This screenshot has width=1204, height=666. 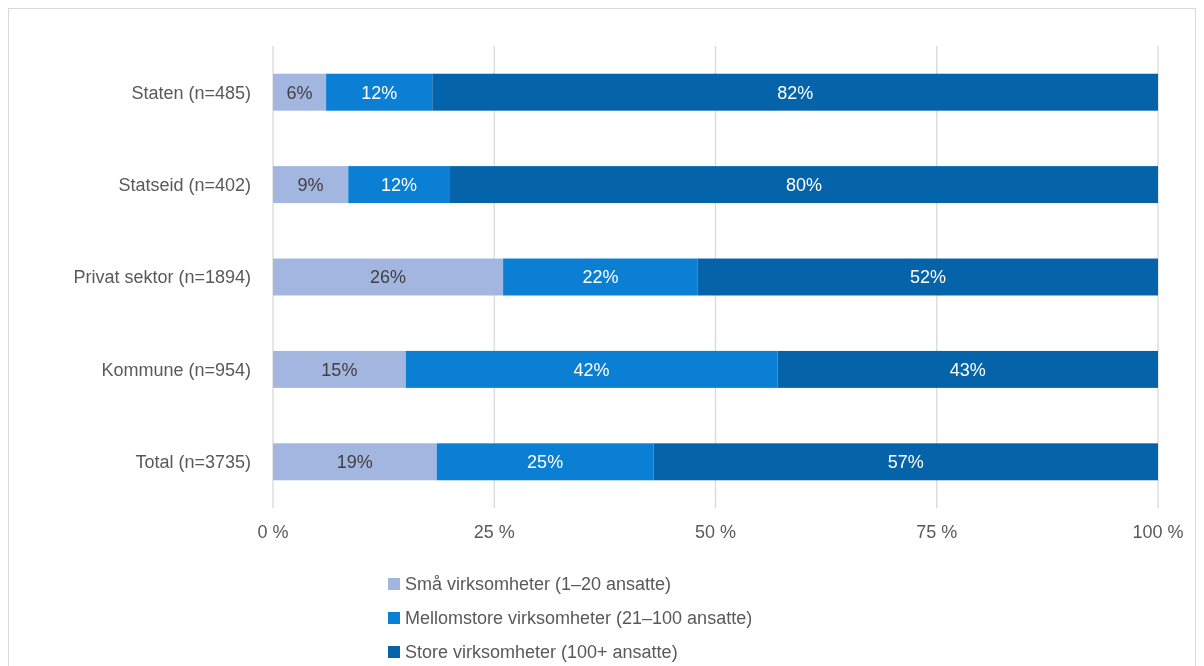 I want to click on x-tick-label: 0 %, so click(x=273, y=532).